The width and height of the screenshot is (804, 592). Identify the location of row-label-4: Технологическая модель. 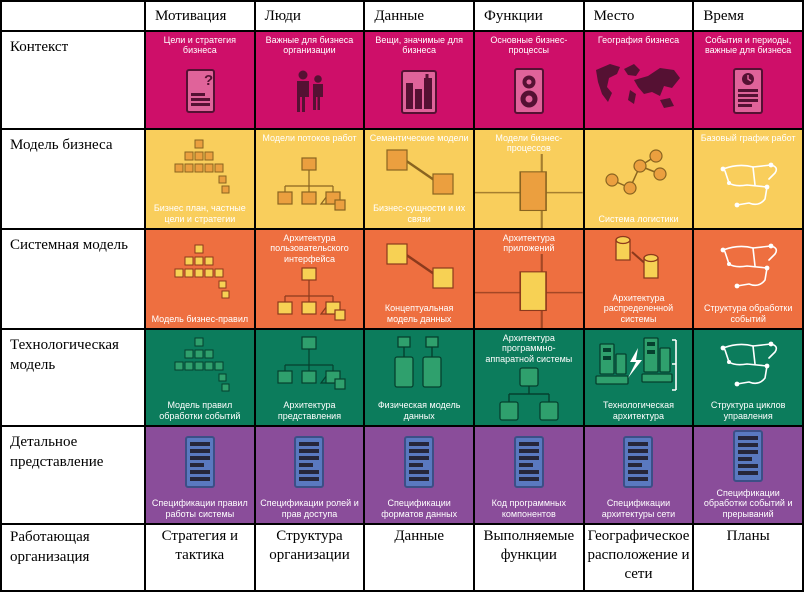
(73, 377).